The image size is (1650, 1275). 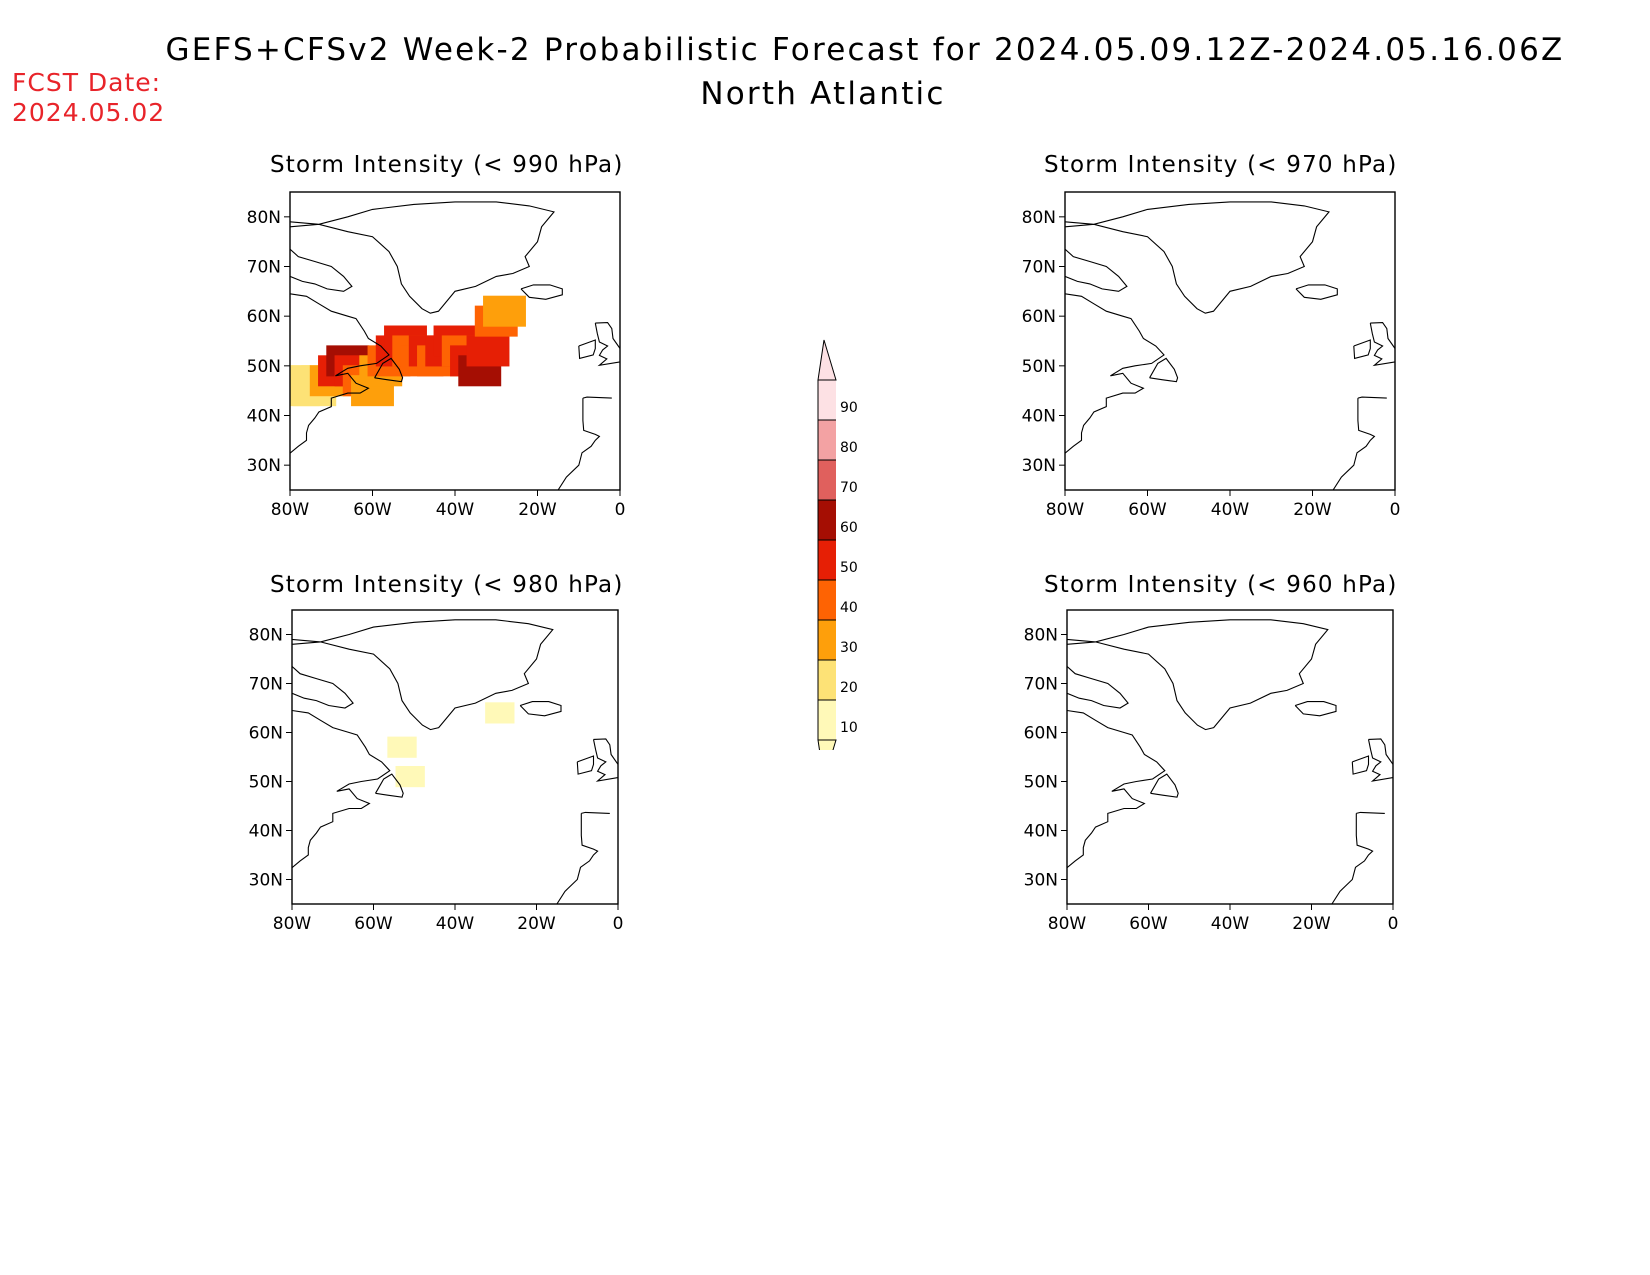 What do you see at coordinates (849, 408) in the screenshot?
I see `colorbar-label: 90` at bounding box center [849, 408].